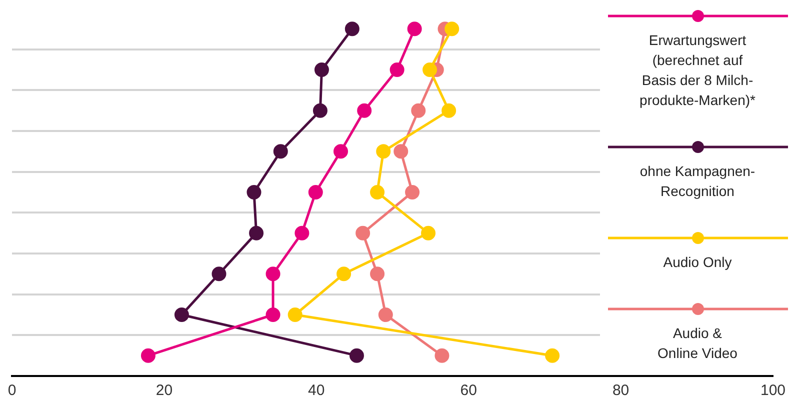 Image resolution: width=795 pixels, height=410 pixels. What do you see at coordinates (468, 391) in the screenshot?
I see `x-tick-label: 60` at bounding box center [468, 391].